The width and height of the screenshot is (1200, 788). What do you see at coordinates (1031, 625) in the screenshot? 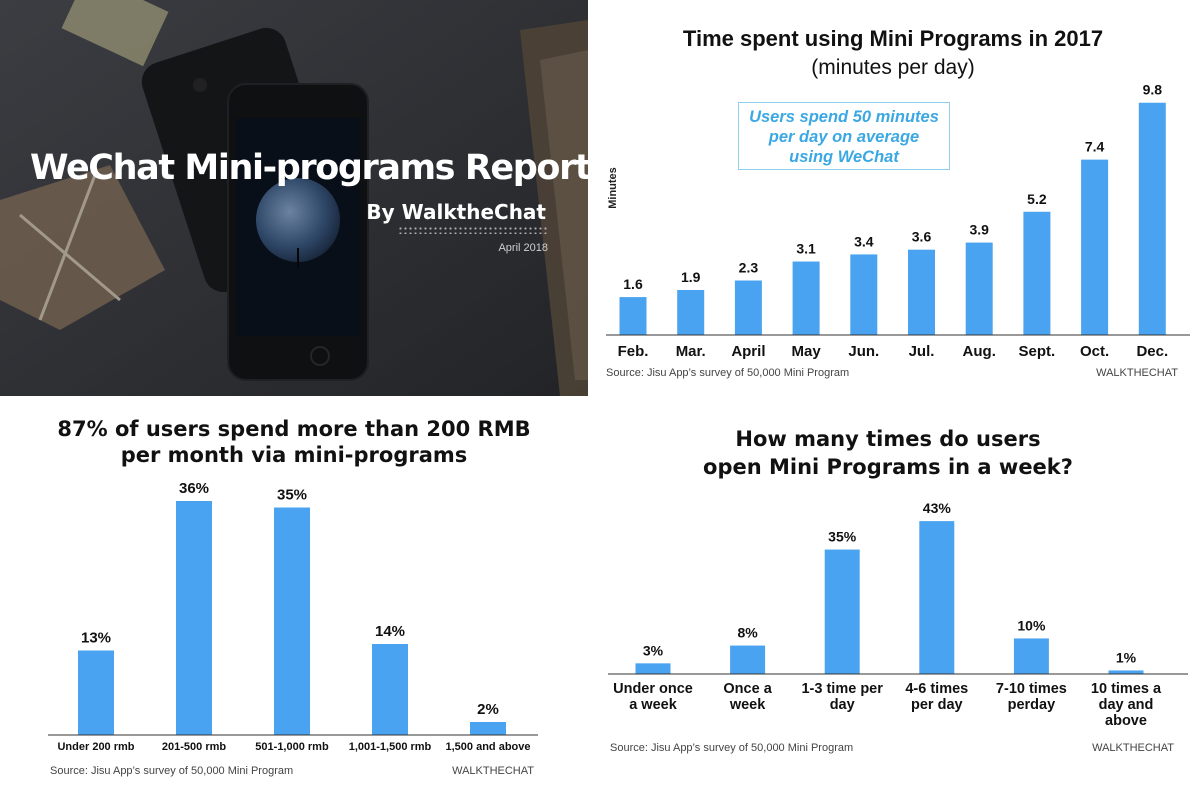
I see `data-label: 10%` at bounding box center [1031, 625].